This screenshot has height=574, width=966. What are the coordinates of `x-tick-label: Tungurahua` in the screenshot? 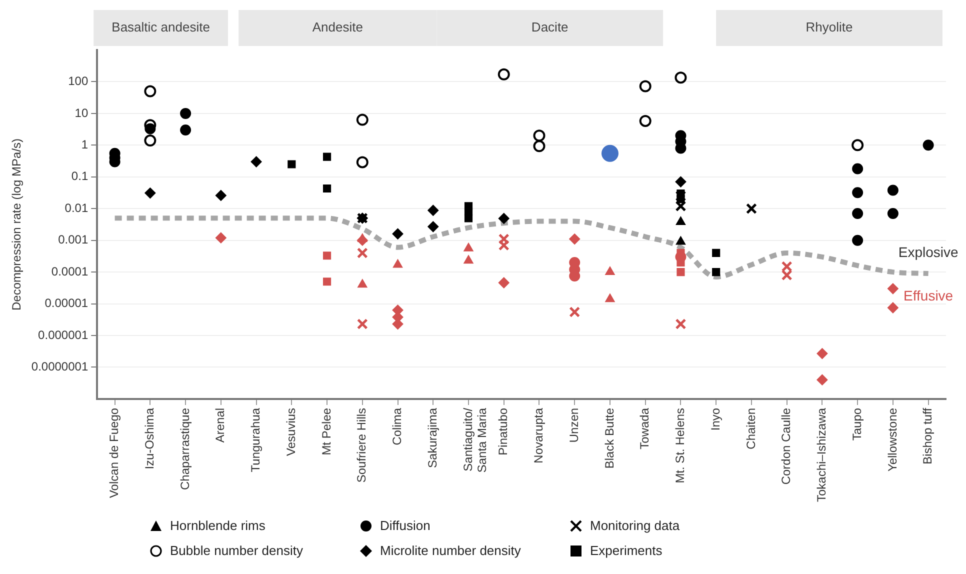 It's located at (255, 440).